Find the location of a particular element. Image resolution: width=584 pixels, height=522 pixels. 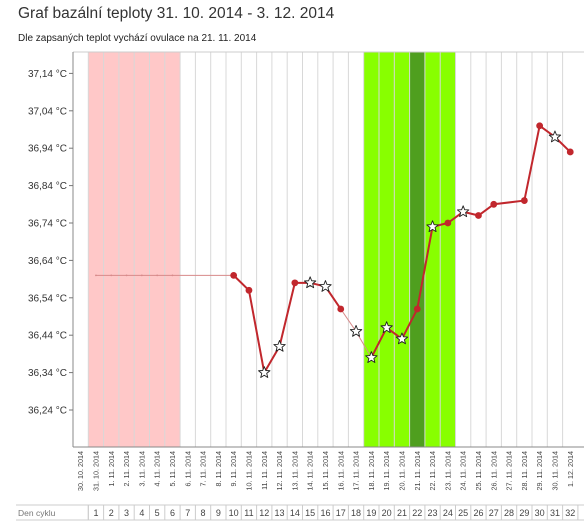

cycle-day-label: 5 is located at coordinates (157, 513).